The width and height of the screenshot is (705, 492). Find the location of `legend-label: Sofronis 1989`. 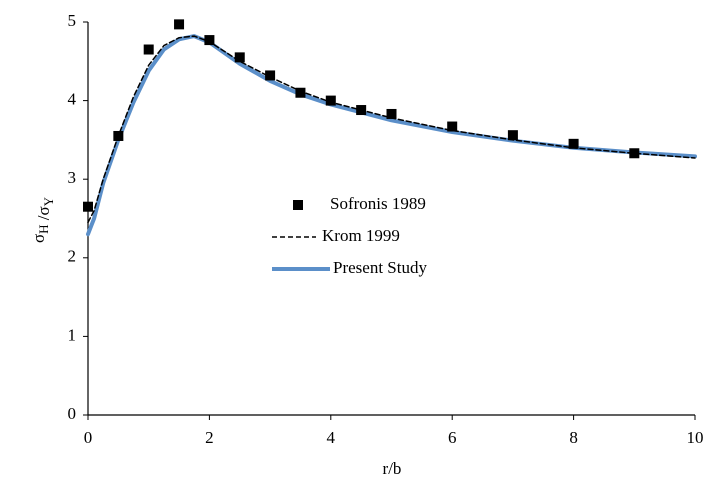

legend-label: Sofronis 1989 is located at coordinates (378, 203).